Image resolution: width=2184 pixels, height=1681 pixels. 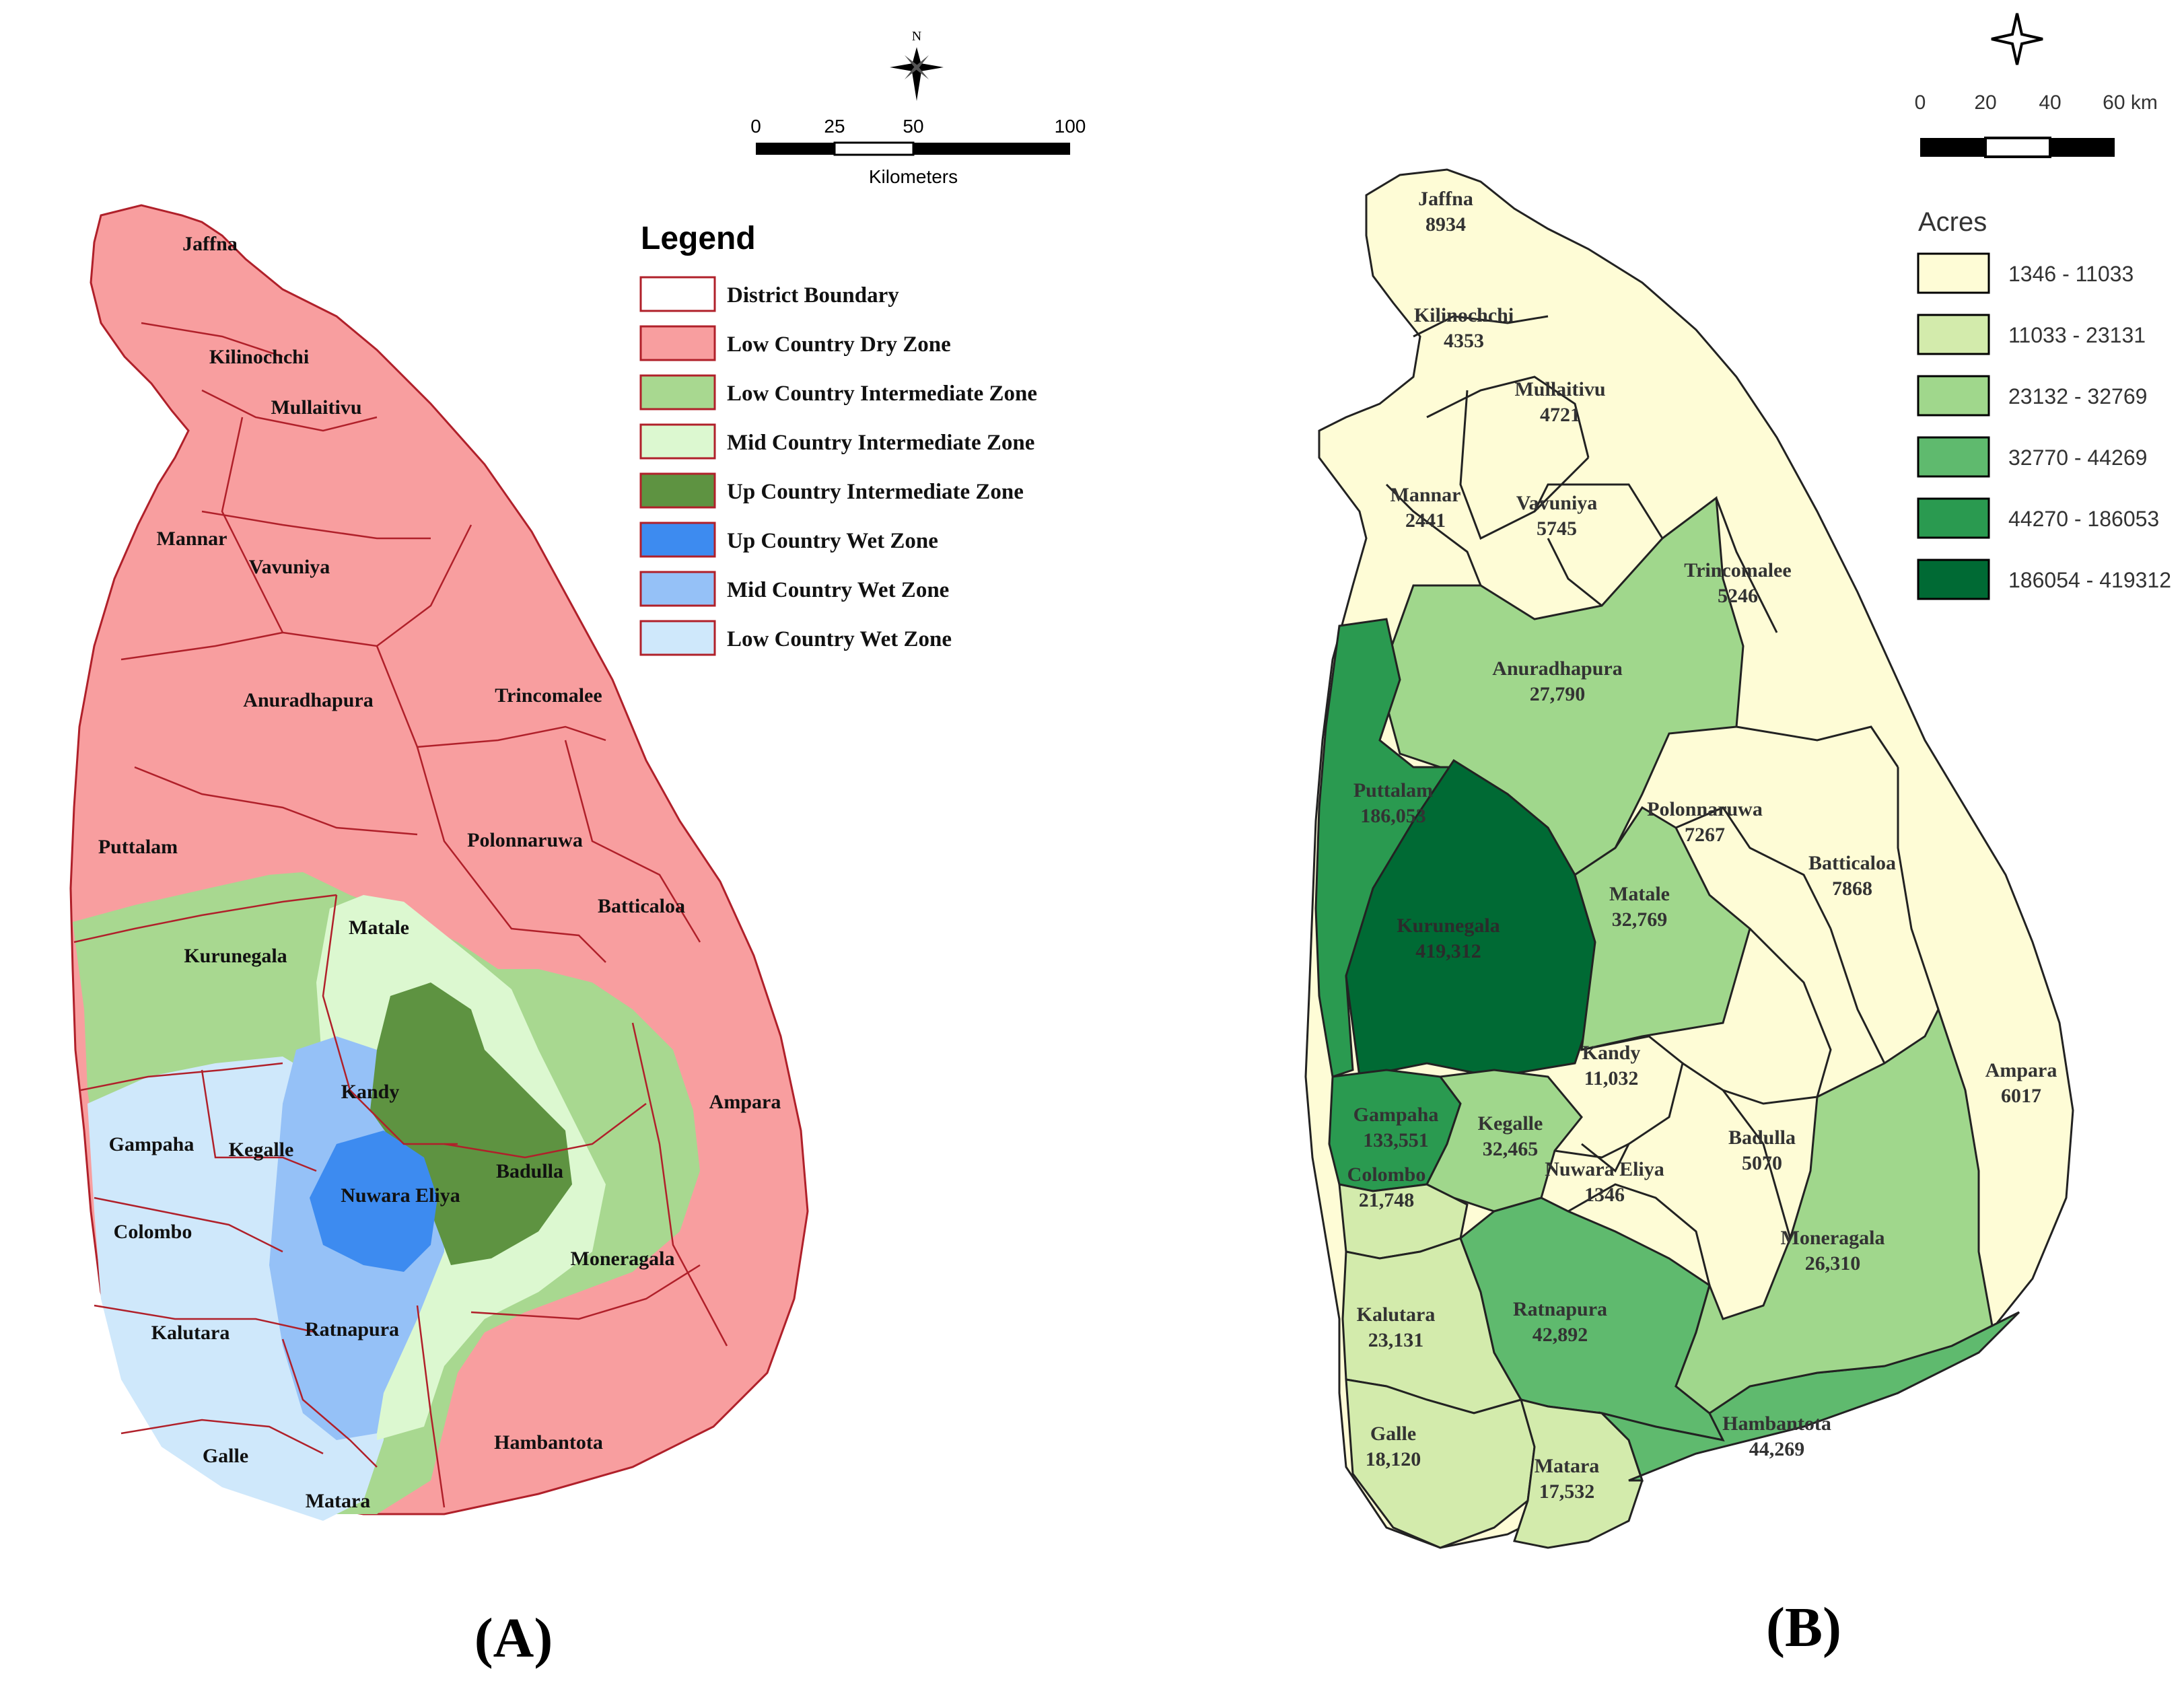 What do you see at coordinates (1604, 1169) in the screenshot?
I see `panel-b-label-nuwara-eliya: Nuwara Eliya` at bounding box center [1604, 1169].